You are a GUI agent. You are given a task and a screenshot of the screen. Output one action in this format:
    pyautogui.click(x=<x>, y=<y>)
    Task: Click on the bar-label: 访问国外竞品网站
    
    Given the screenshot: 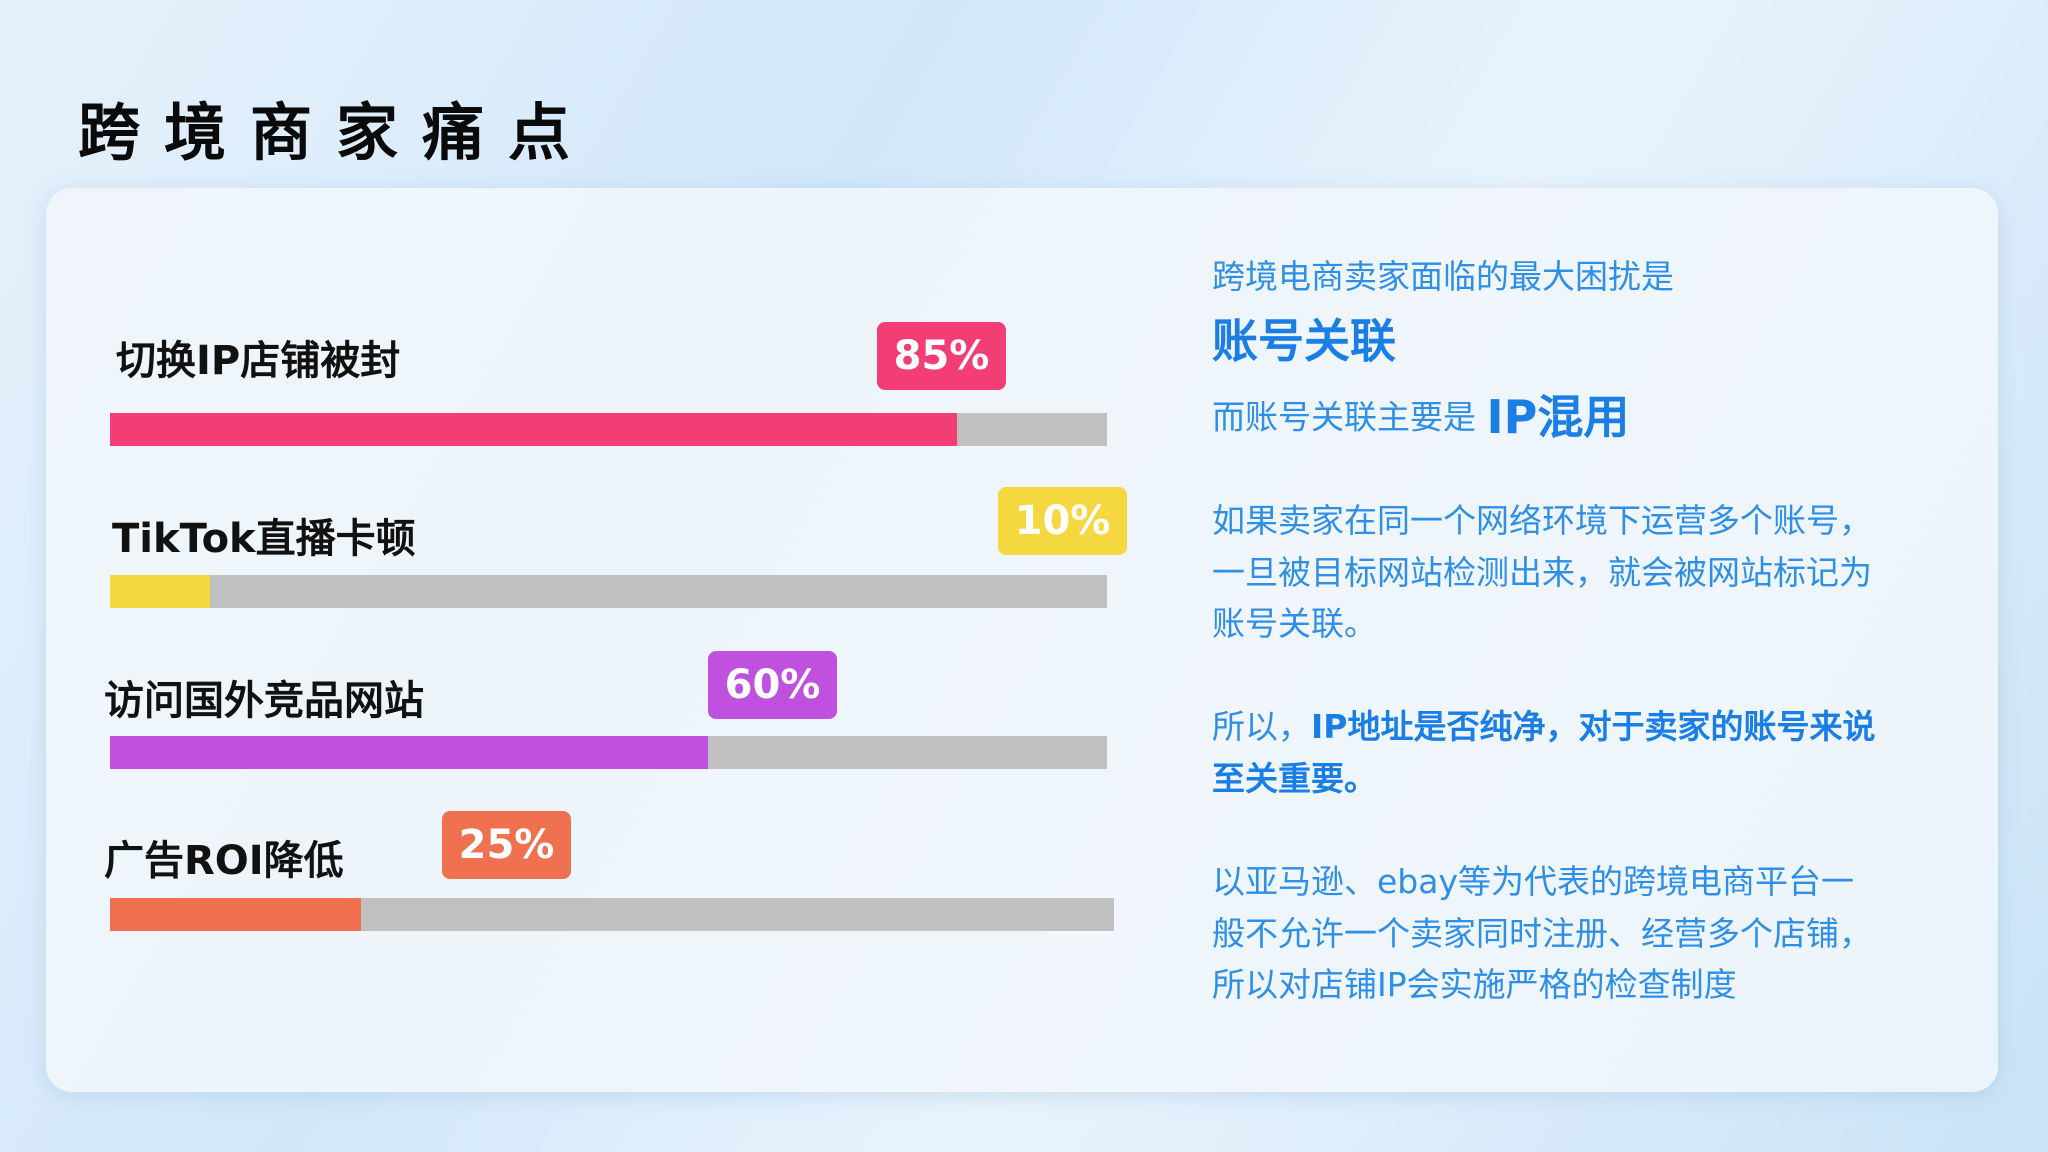 What is the action you would take?
    pyautogui.click(x=264, y=701)
    